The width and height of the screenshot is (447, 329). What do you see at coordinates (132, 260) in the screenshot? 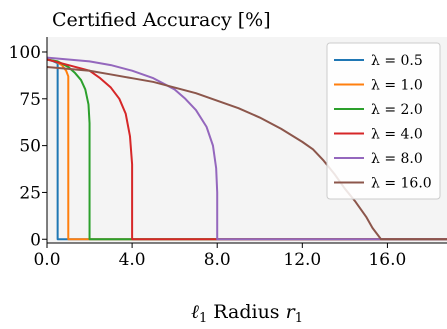
I see `x-tick-label: 4.0` at bounding box center [132, 260].